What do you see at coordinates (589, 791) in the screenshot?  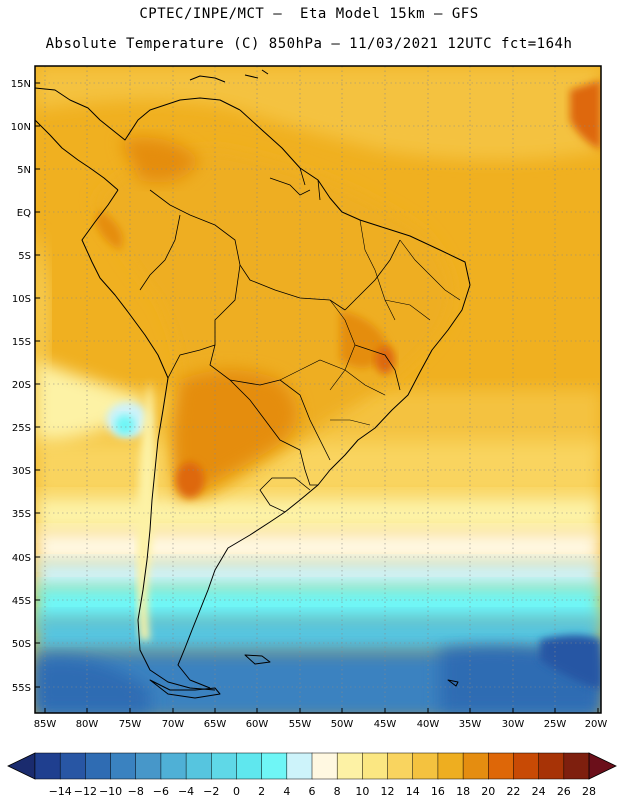 I see `colorbar-label: 28` at bounding box center [589, 791].